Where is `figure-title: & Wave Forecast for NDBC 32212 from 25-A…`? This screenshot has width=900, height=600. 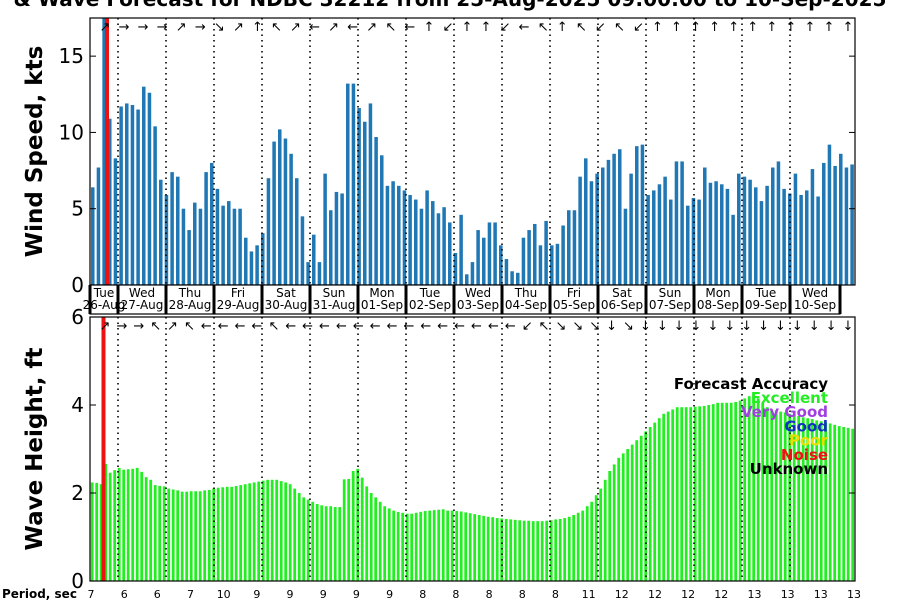
figure-title: & Wave Forecast for NDBC 32212 from 25-A… is located at coordinates (450, 5).